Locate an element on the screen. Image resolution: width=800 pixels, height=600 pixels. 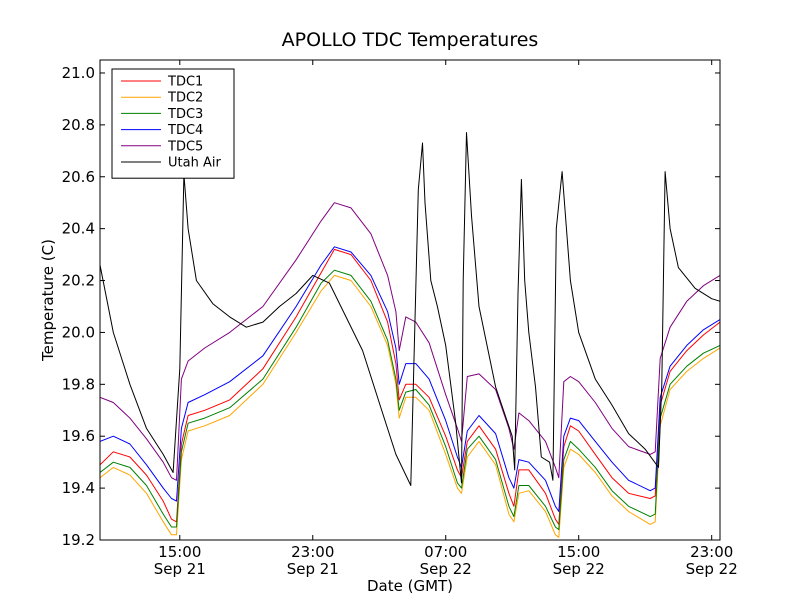
chart-title: APOLLO TDC Temperatures is located at coordinates (410, 40).